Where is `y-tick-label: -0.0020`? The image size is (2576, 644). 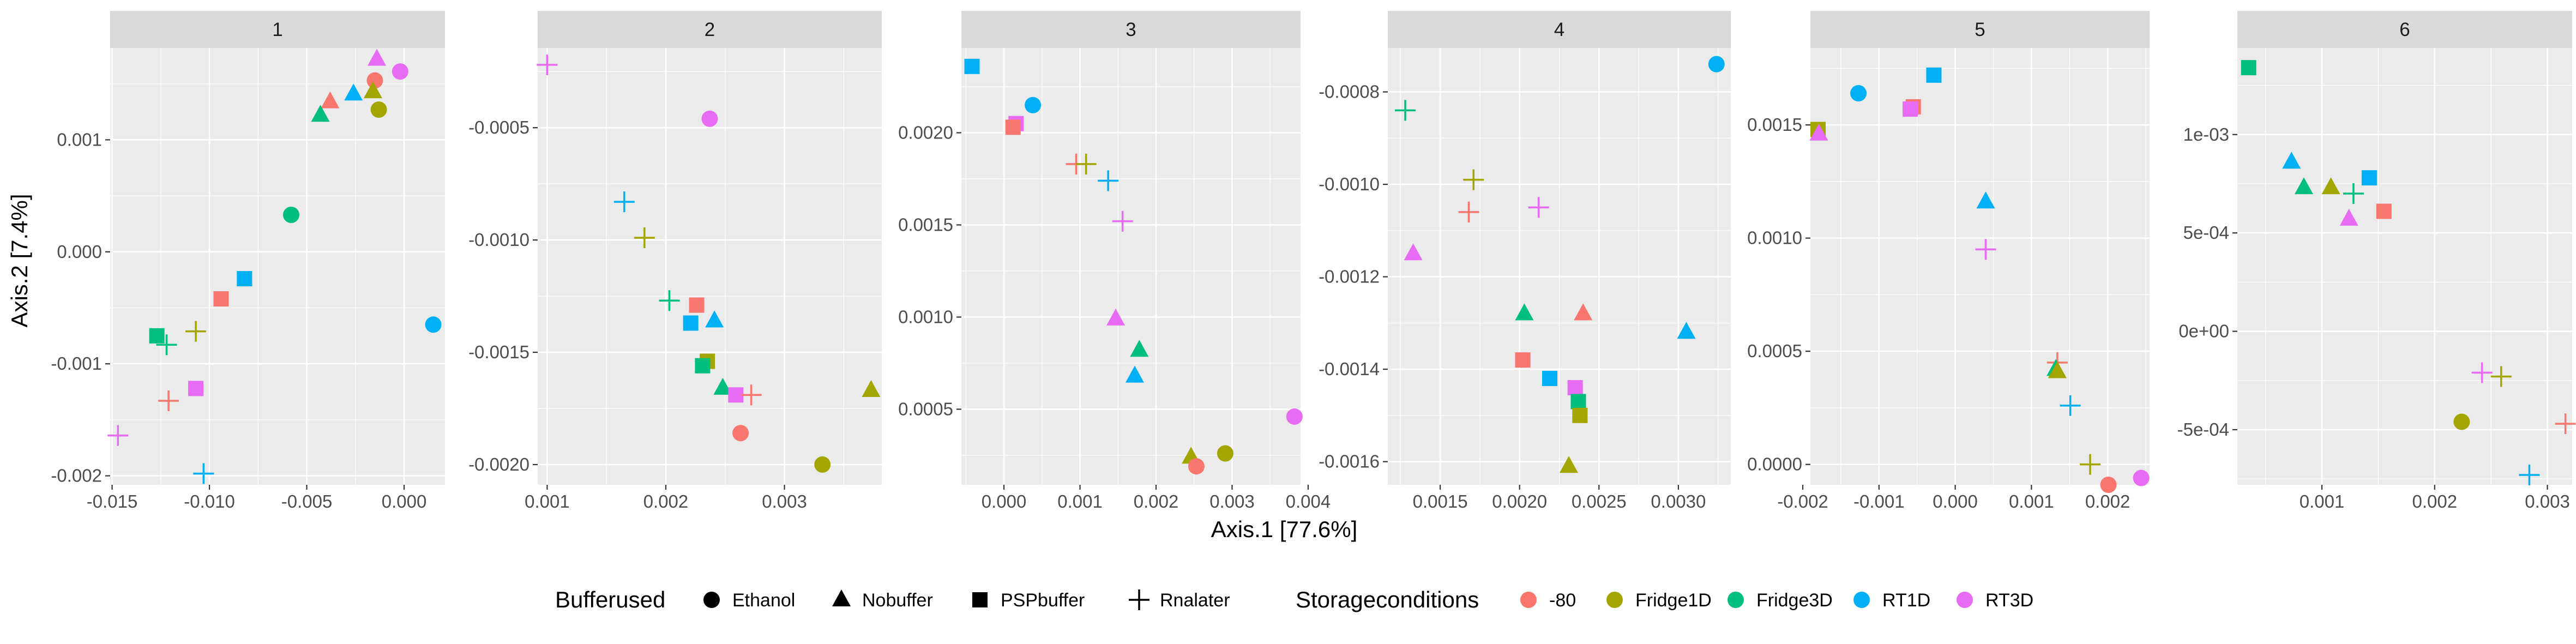
y-tick-label: -0.0020 is located at coordinates (498, 464).